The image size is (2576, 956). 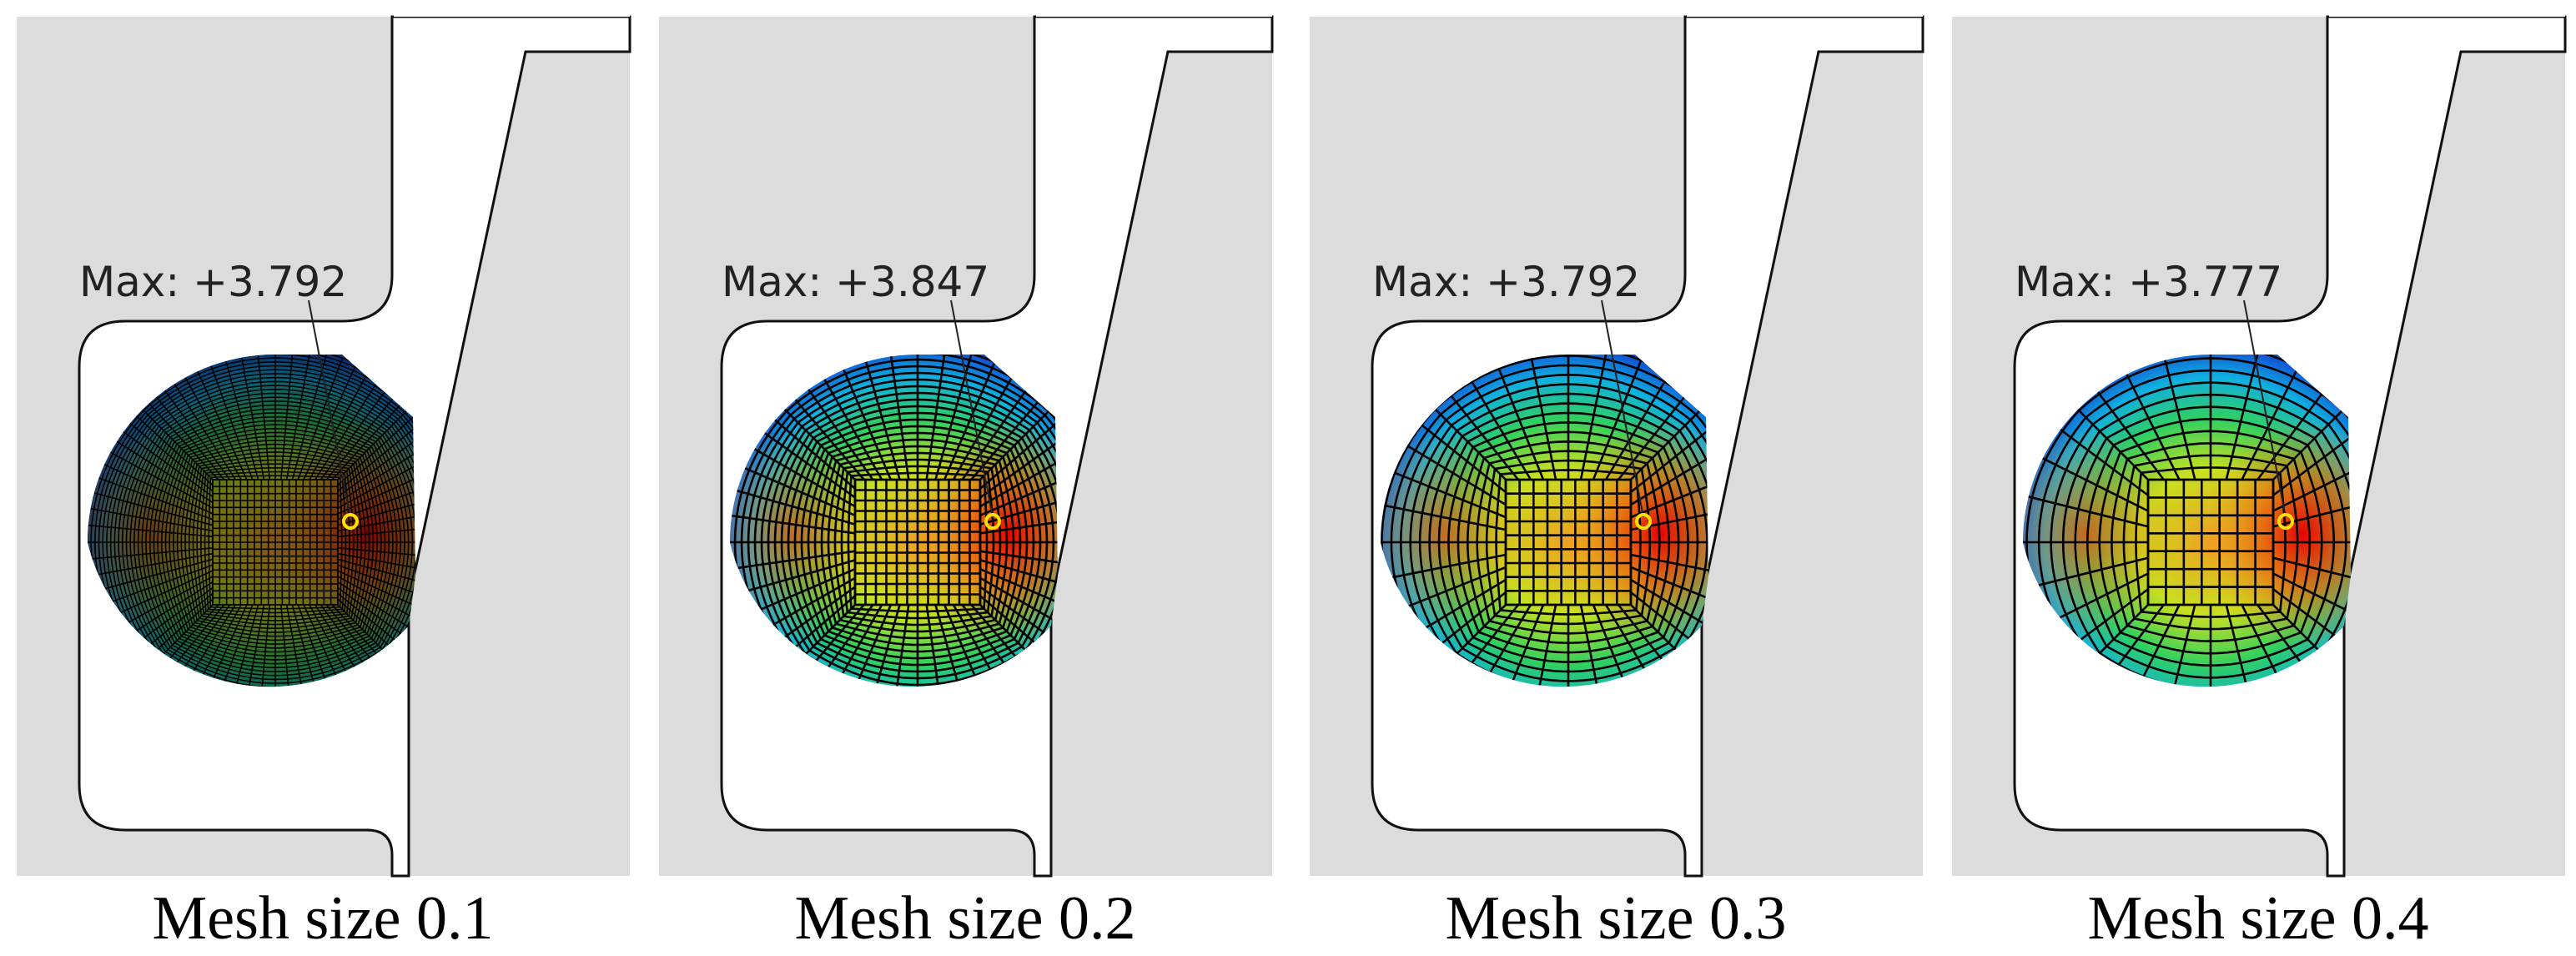 What do you see at coordinates (855, 282) in the screenshot?
I see `max-label: Max: +3.847` at bounding box center [855, 282].